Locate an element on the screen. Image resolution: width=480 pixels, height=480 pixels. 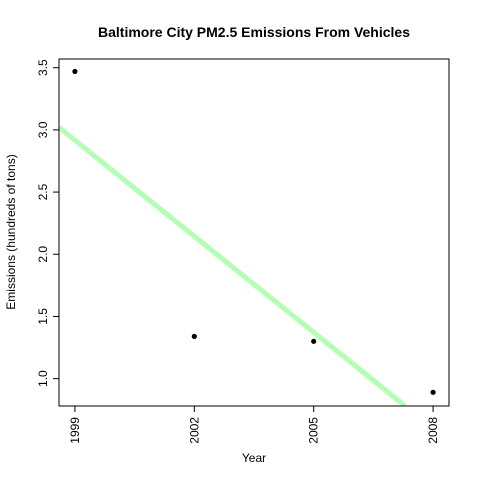
y-tick-label: 1.0 is located at coordinates (43, 378).